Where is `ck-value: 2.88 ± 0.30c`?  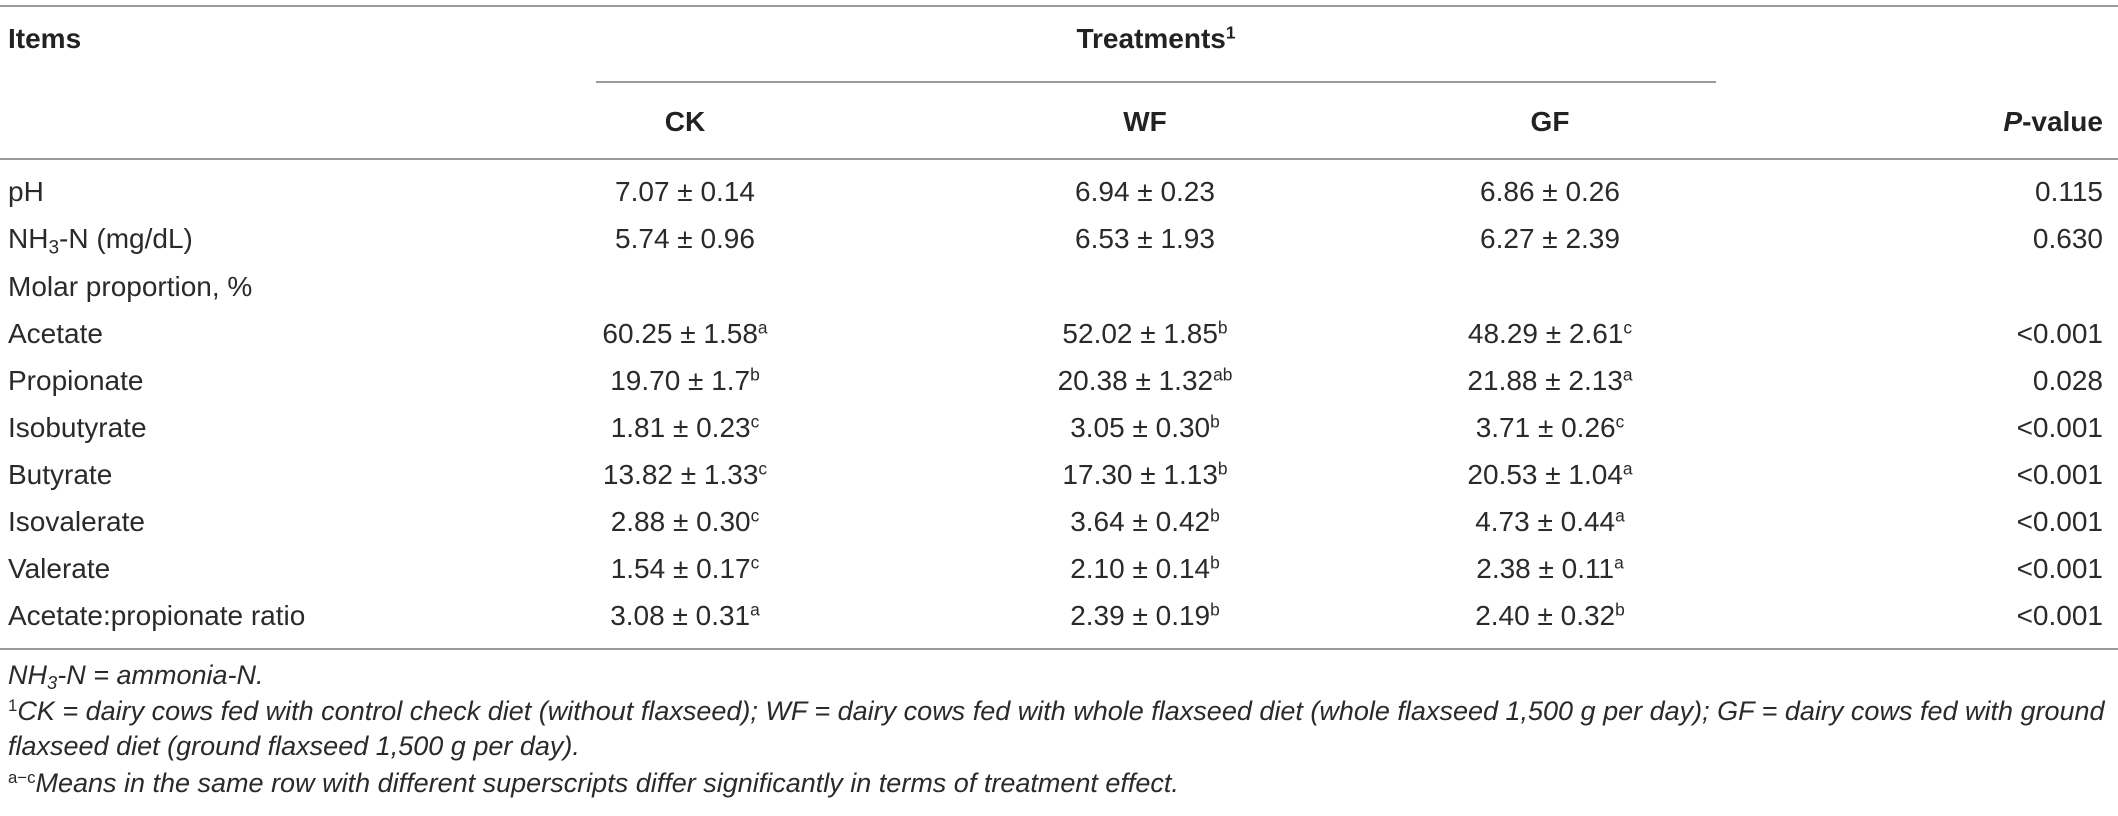
ck-value: 2.88 ± 0.30c is located at coordinates (685, 521).